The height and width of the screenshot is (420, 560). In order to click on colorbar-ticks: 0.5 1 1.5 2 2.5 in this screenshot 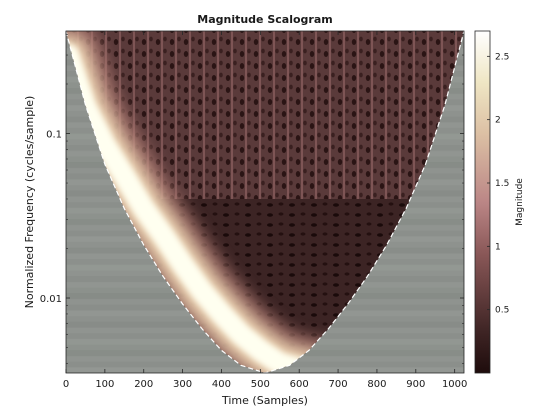, I will do `click(498, 184)`.